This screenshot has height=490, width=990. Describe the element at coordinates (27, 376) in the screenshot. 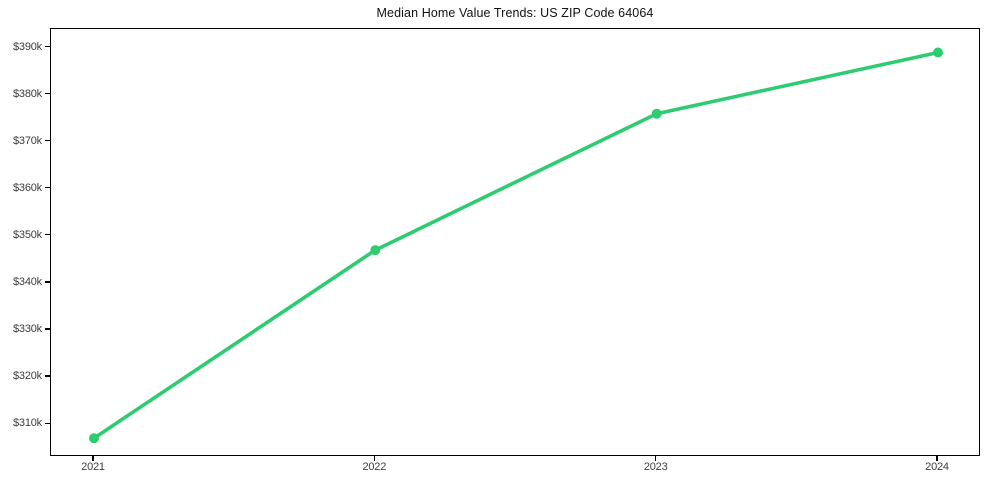

I see `y-tick-label: $320k` at that location.